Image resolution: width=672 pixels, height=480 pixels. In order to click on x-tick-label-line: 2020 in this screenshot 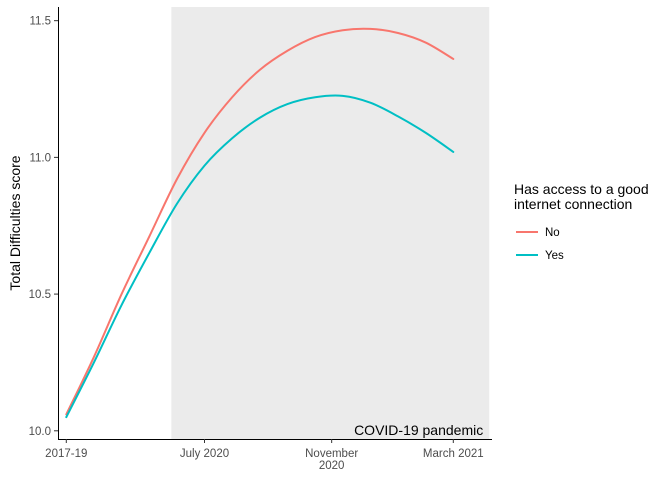, I will do `click(332, 466)`.